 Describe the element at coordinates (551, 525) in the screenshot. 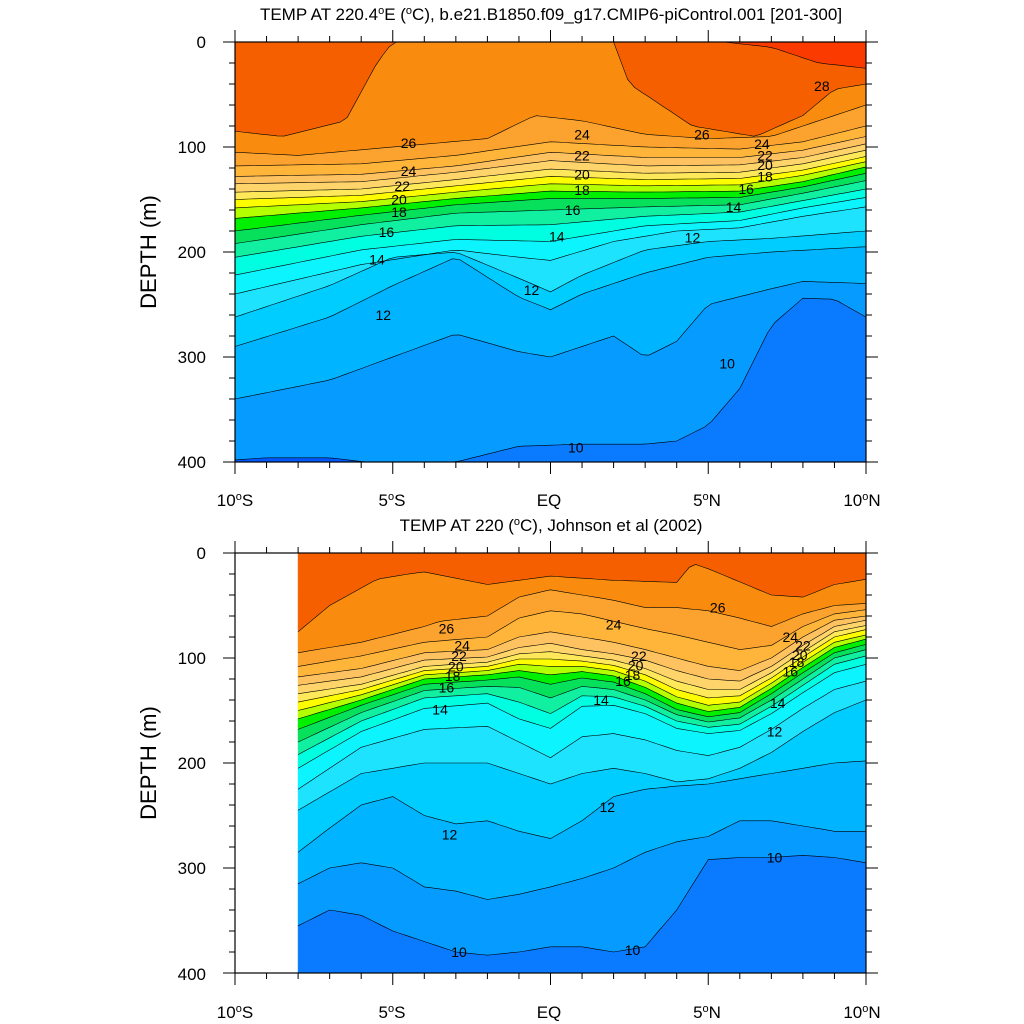

I see `panel-title: TEMP AT 220 (oC), Johnson et al (2002)` at that location.